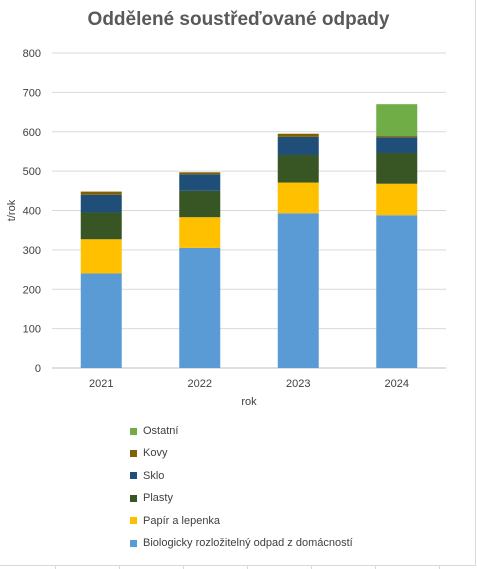 The image size is (477, 569). I want to click on bar-stack-2022, so click(200, 270).